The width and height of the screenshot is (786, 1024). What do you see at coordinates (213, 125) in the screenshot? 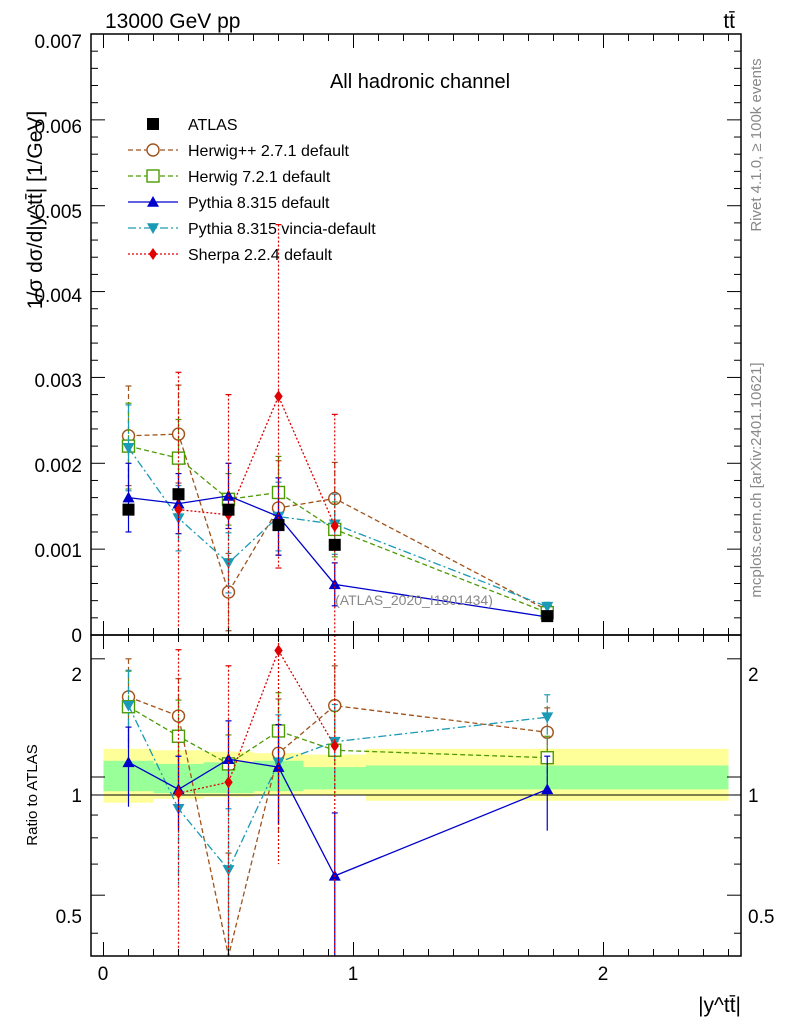
I see `legend-label: ATLAS` at bounding box center [213, 125].